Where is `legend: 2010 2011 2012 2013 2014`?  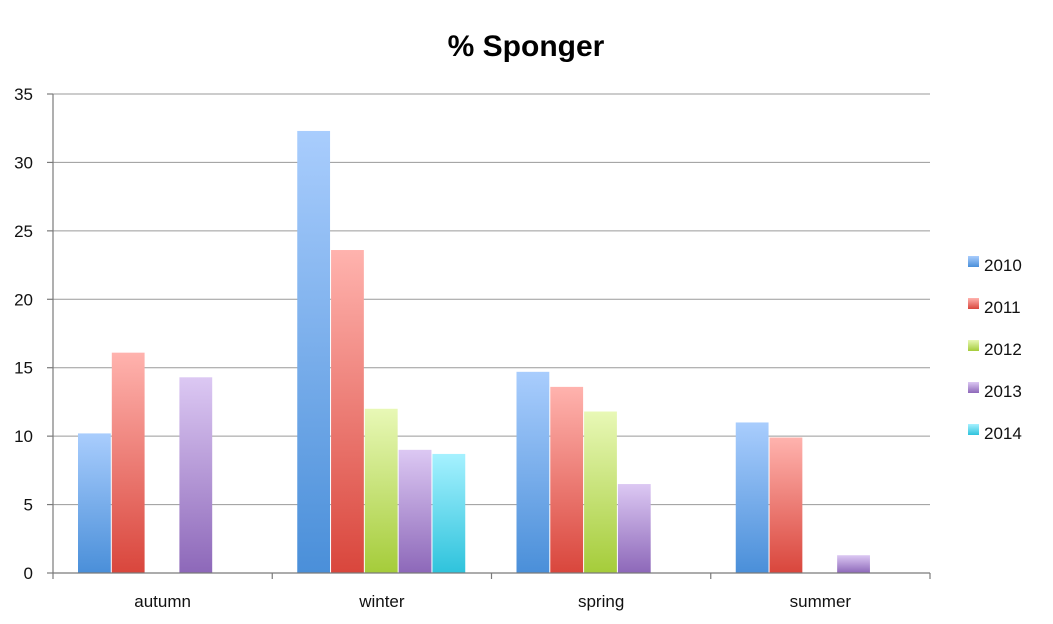 legend: 2010 2011 2012 2013 2014 is located at coordinates (995, 349).